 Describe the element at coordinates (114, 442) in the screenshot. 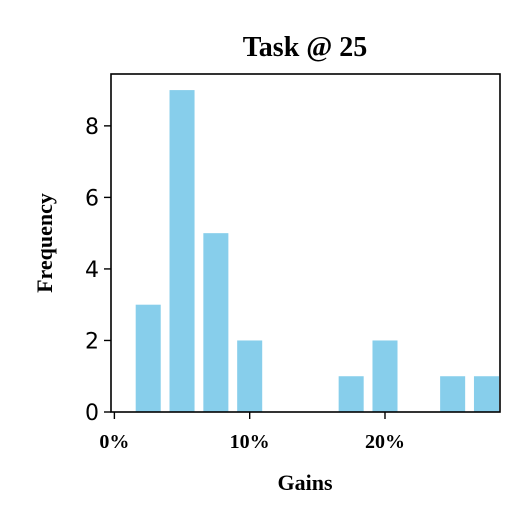

I see `x-tick-label: 0%` at that location.